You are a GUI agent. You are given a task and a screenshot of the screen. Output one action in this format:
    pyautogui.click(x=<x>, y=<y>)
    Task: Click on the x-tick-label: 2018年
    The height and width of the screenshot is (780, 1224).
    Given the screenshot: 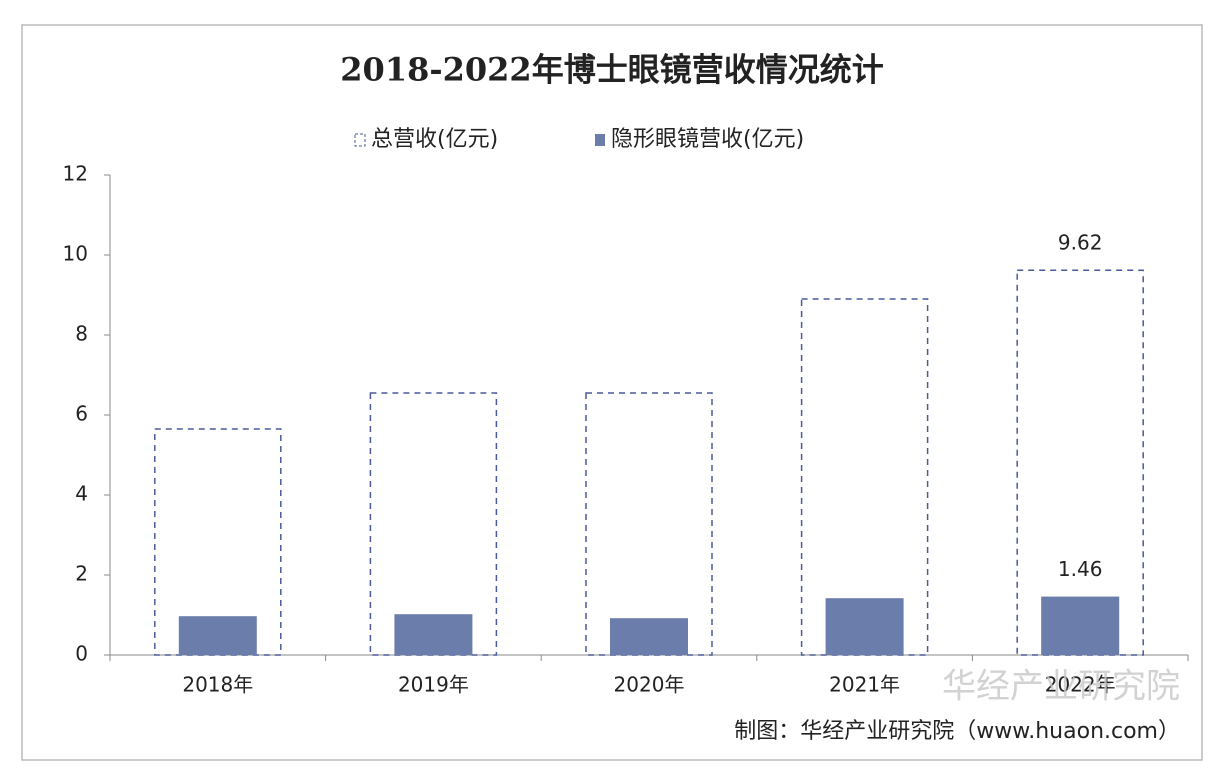 What is the action you would take?
    pyautogui.click(x=217, y=685)
    